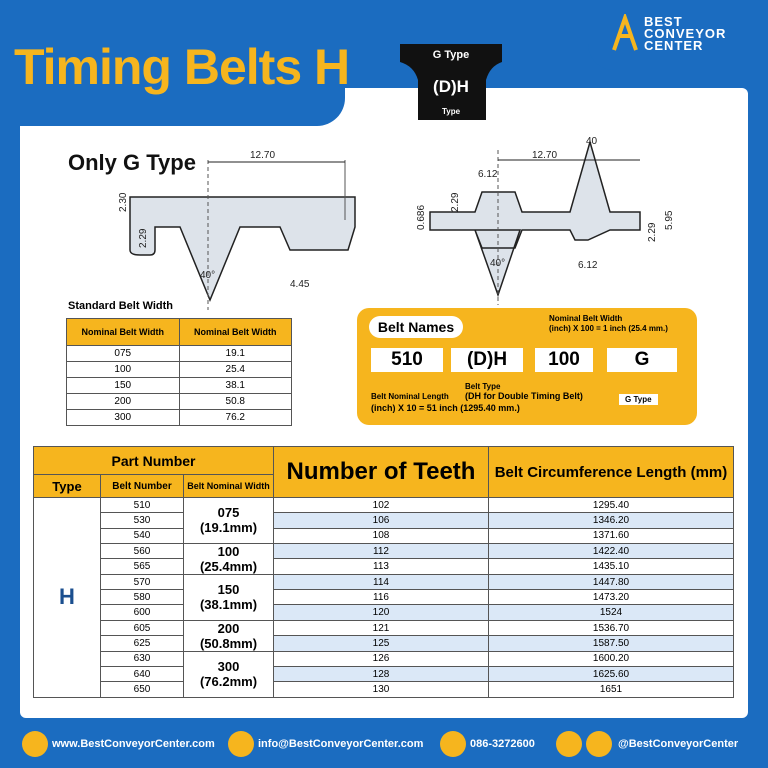  What do you see at coordinates (678, 35) in the screenshot?
I see `logo: BEST CONVEYOR CENTER` at bounding box center [678, 35].